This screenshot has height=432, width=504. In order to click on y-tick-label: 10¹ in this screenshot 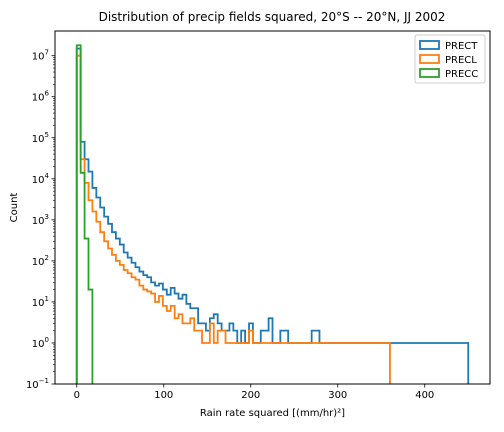, I will do `click(40, 302)`.